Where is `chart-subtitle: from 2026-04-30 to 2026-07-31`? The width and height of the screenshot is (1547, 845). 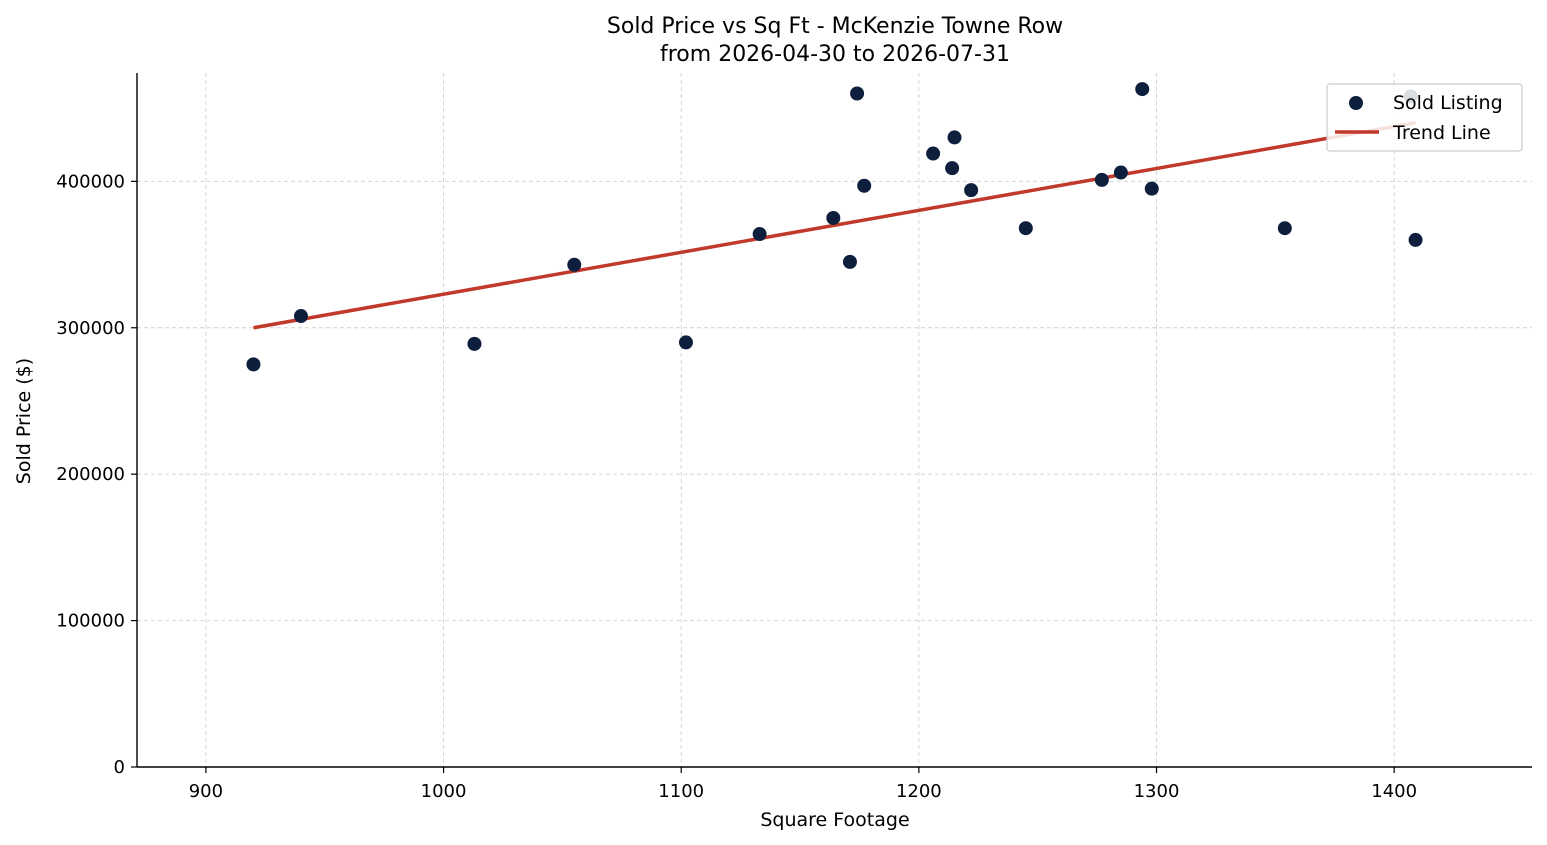
chart-subtitle: from 2026-04-30 to 2026-07-31 is located at coordinates (835, 54).